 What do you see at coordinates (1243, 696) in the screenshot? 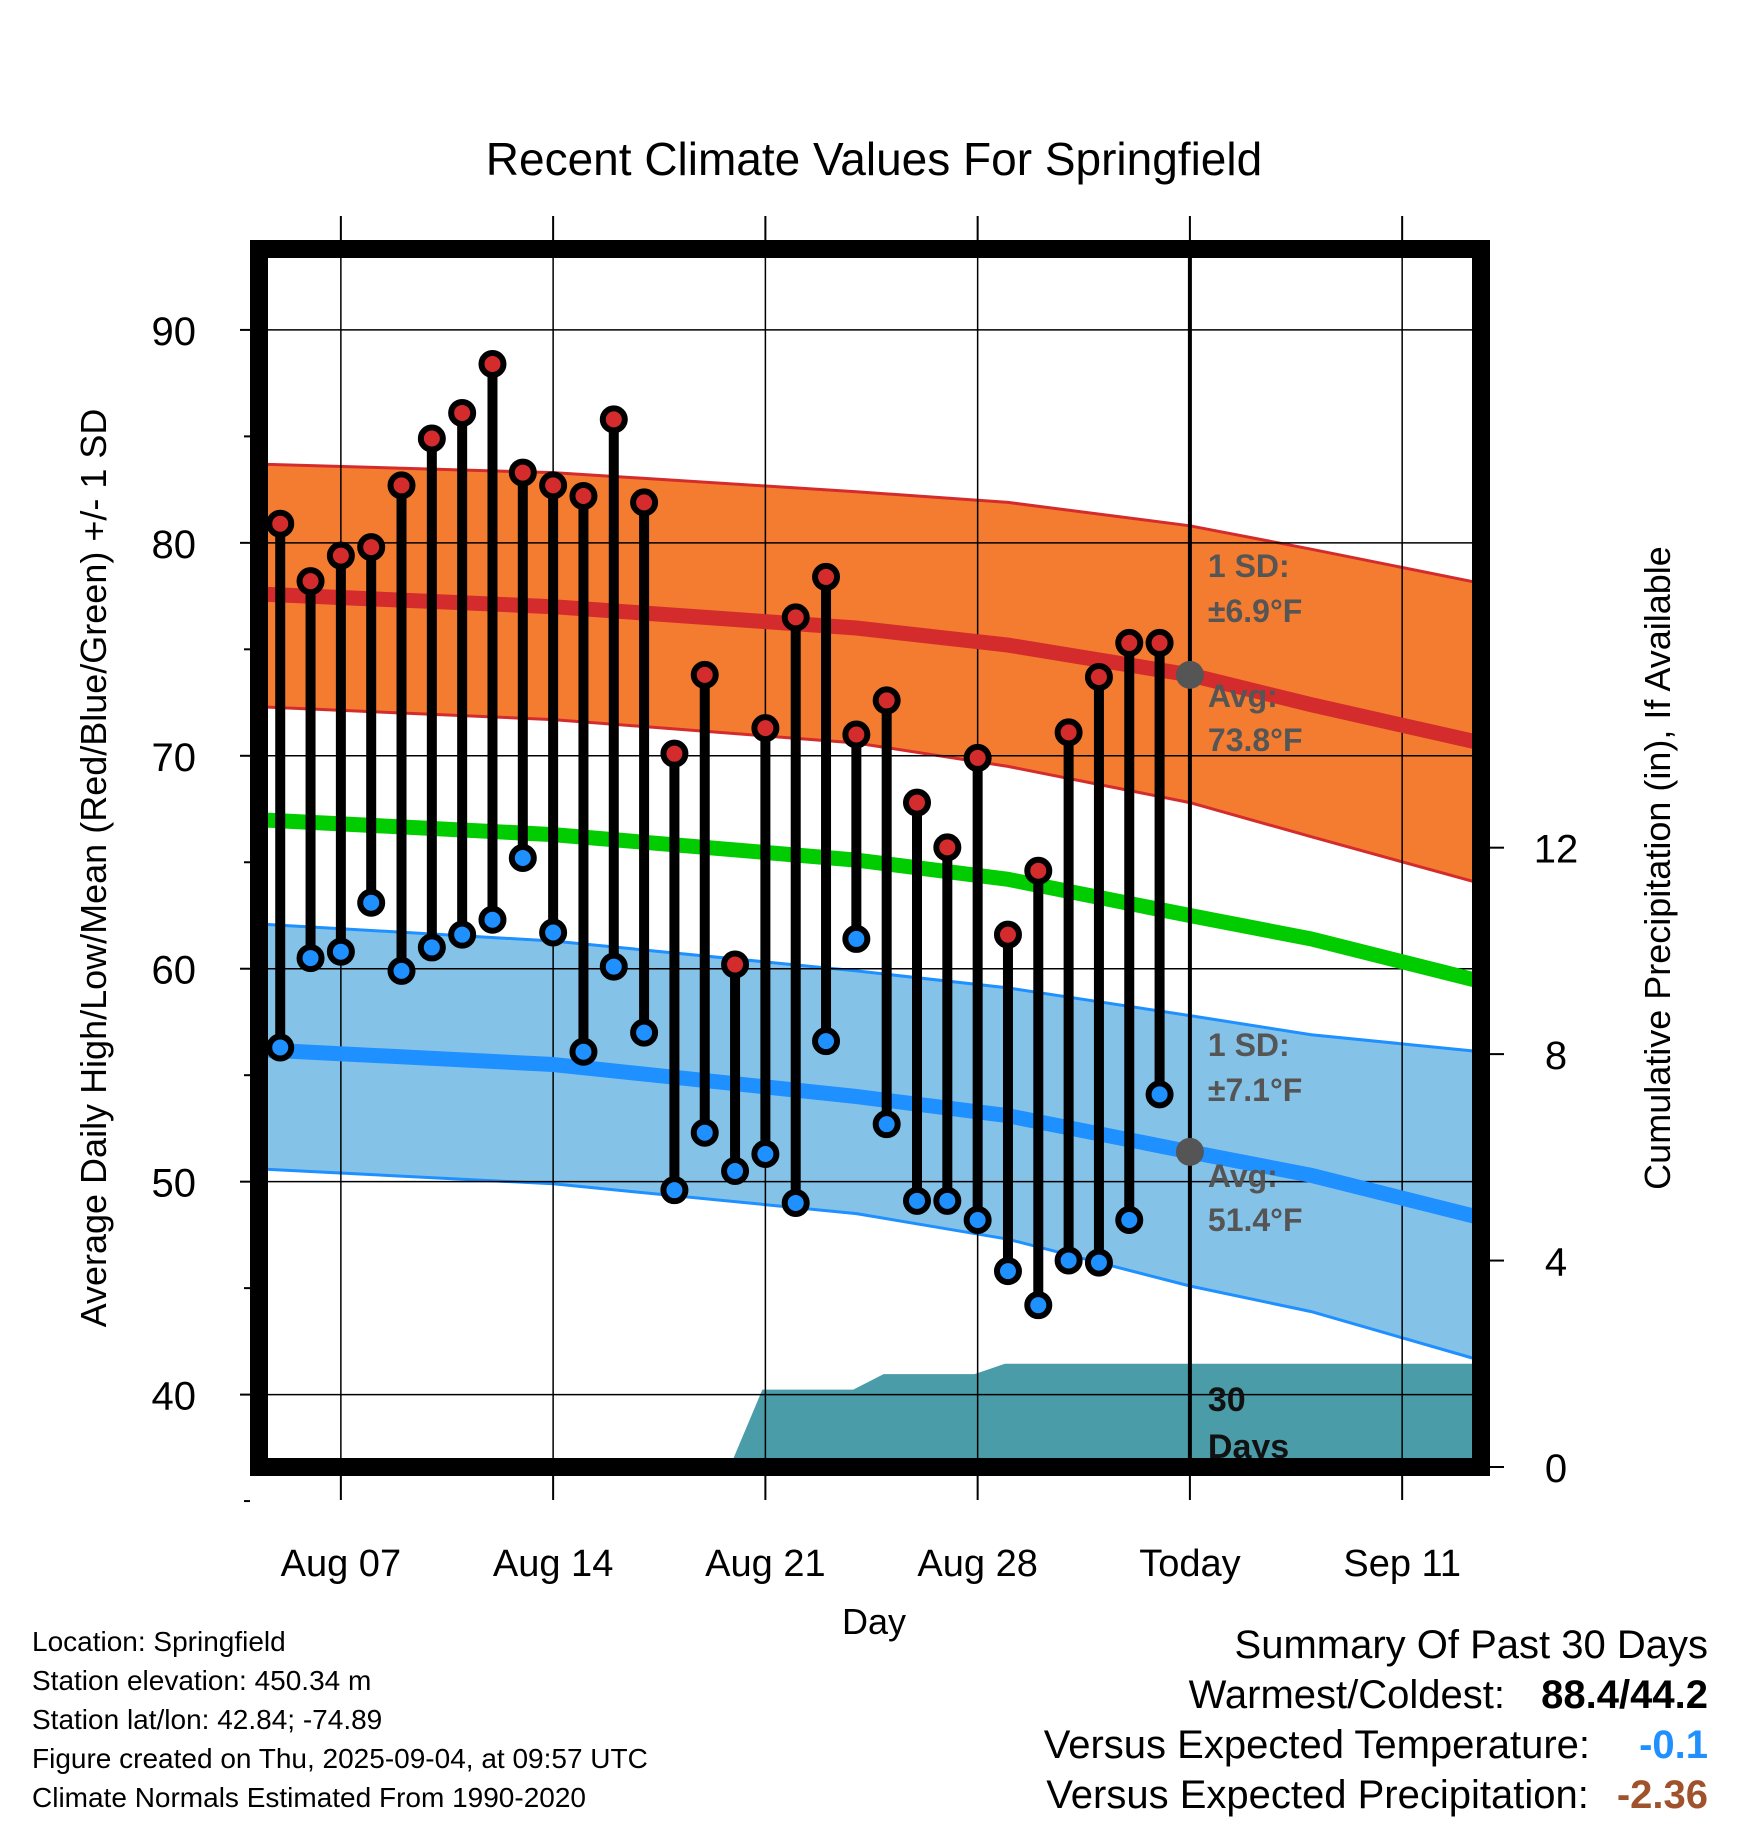
I see `high-avg-label: Avg:` at bounding box center [1243, 696].